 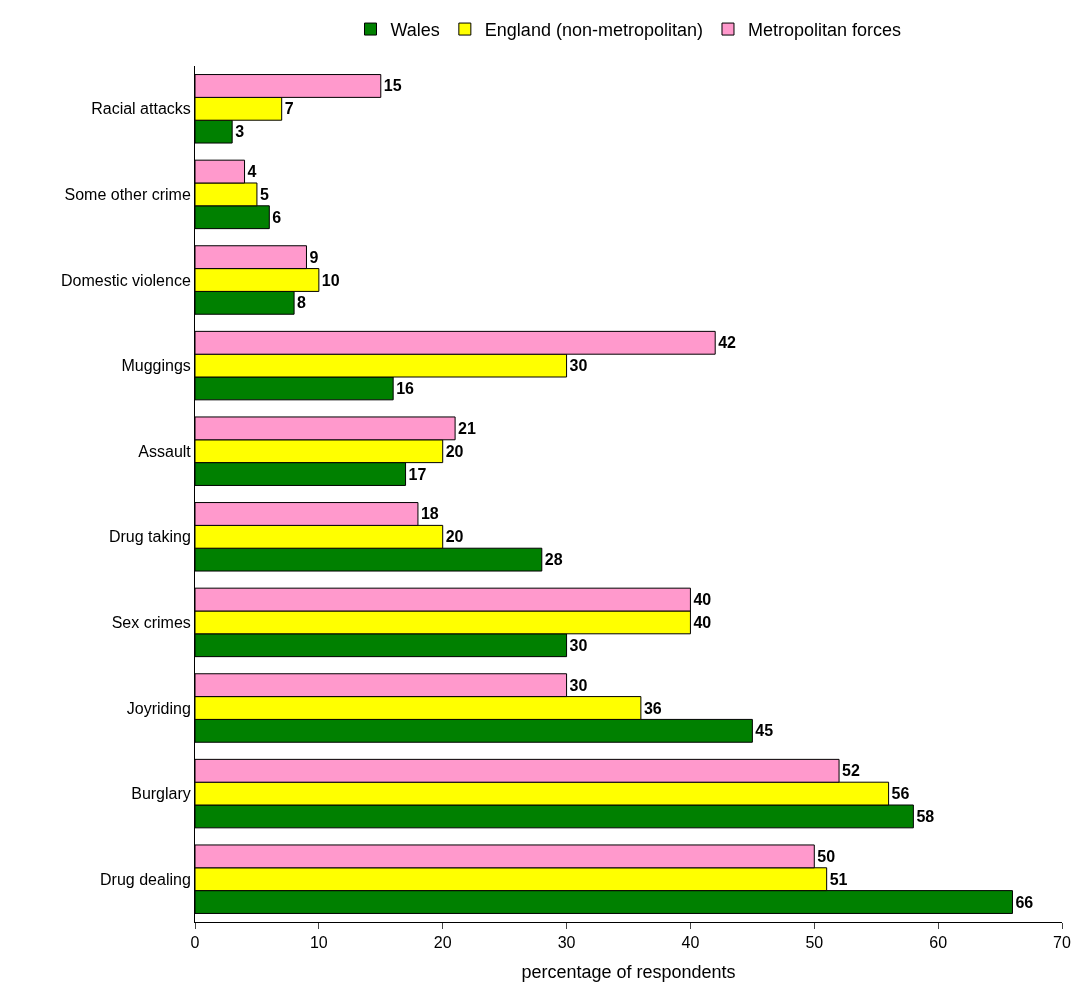 I want to click on x-tick-label: 10, so click(x=318, y=943).